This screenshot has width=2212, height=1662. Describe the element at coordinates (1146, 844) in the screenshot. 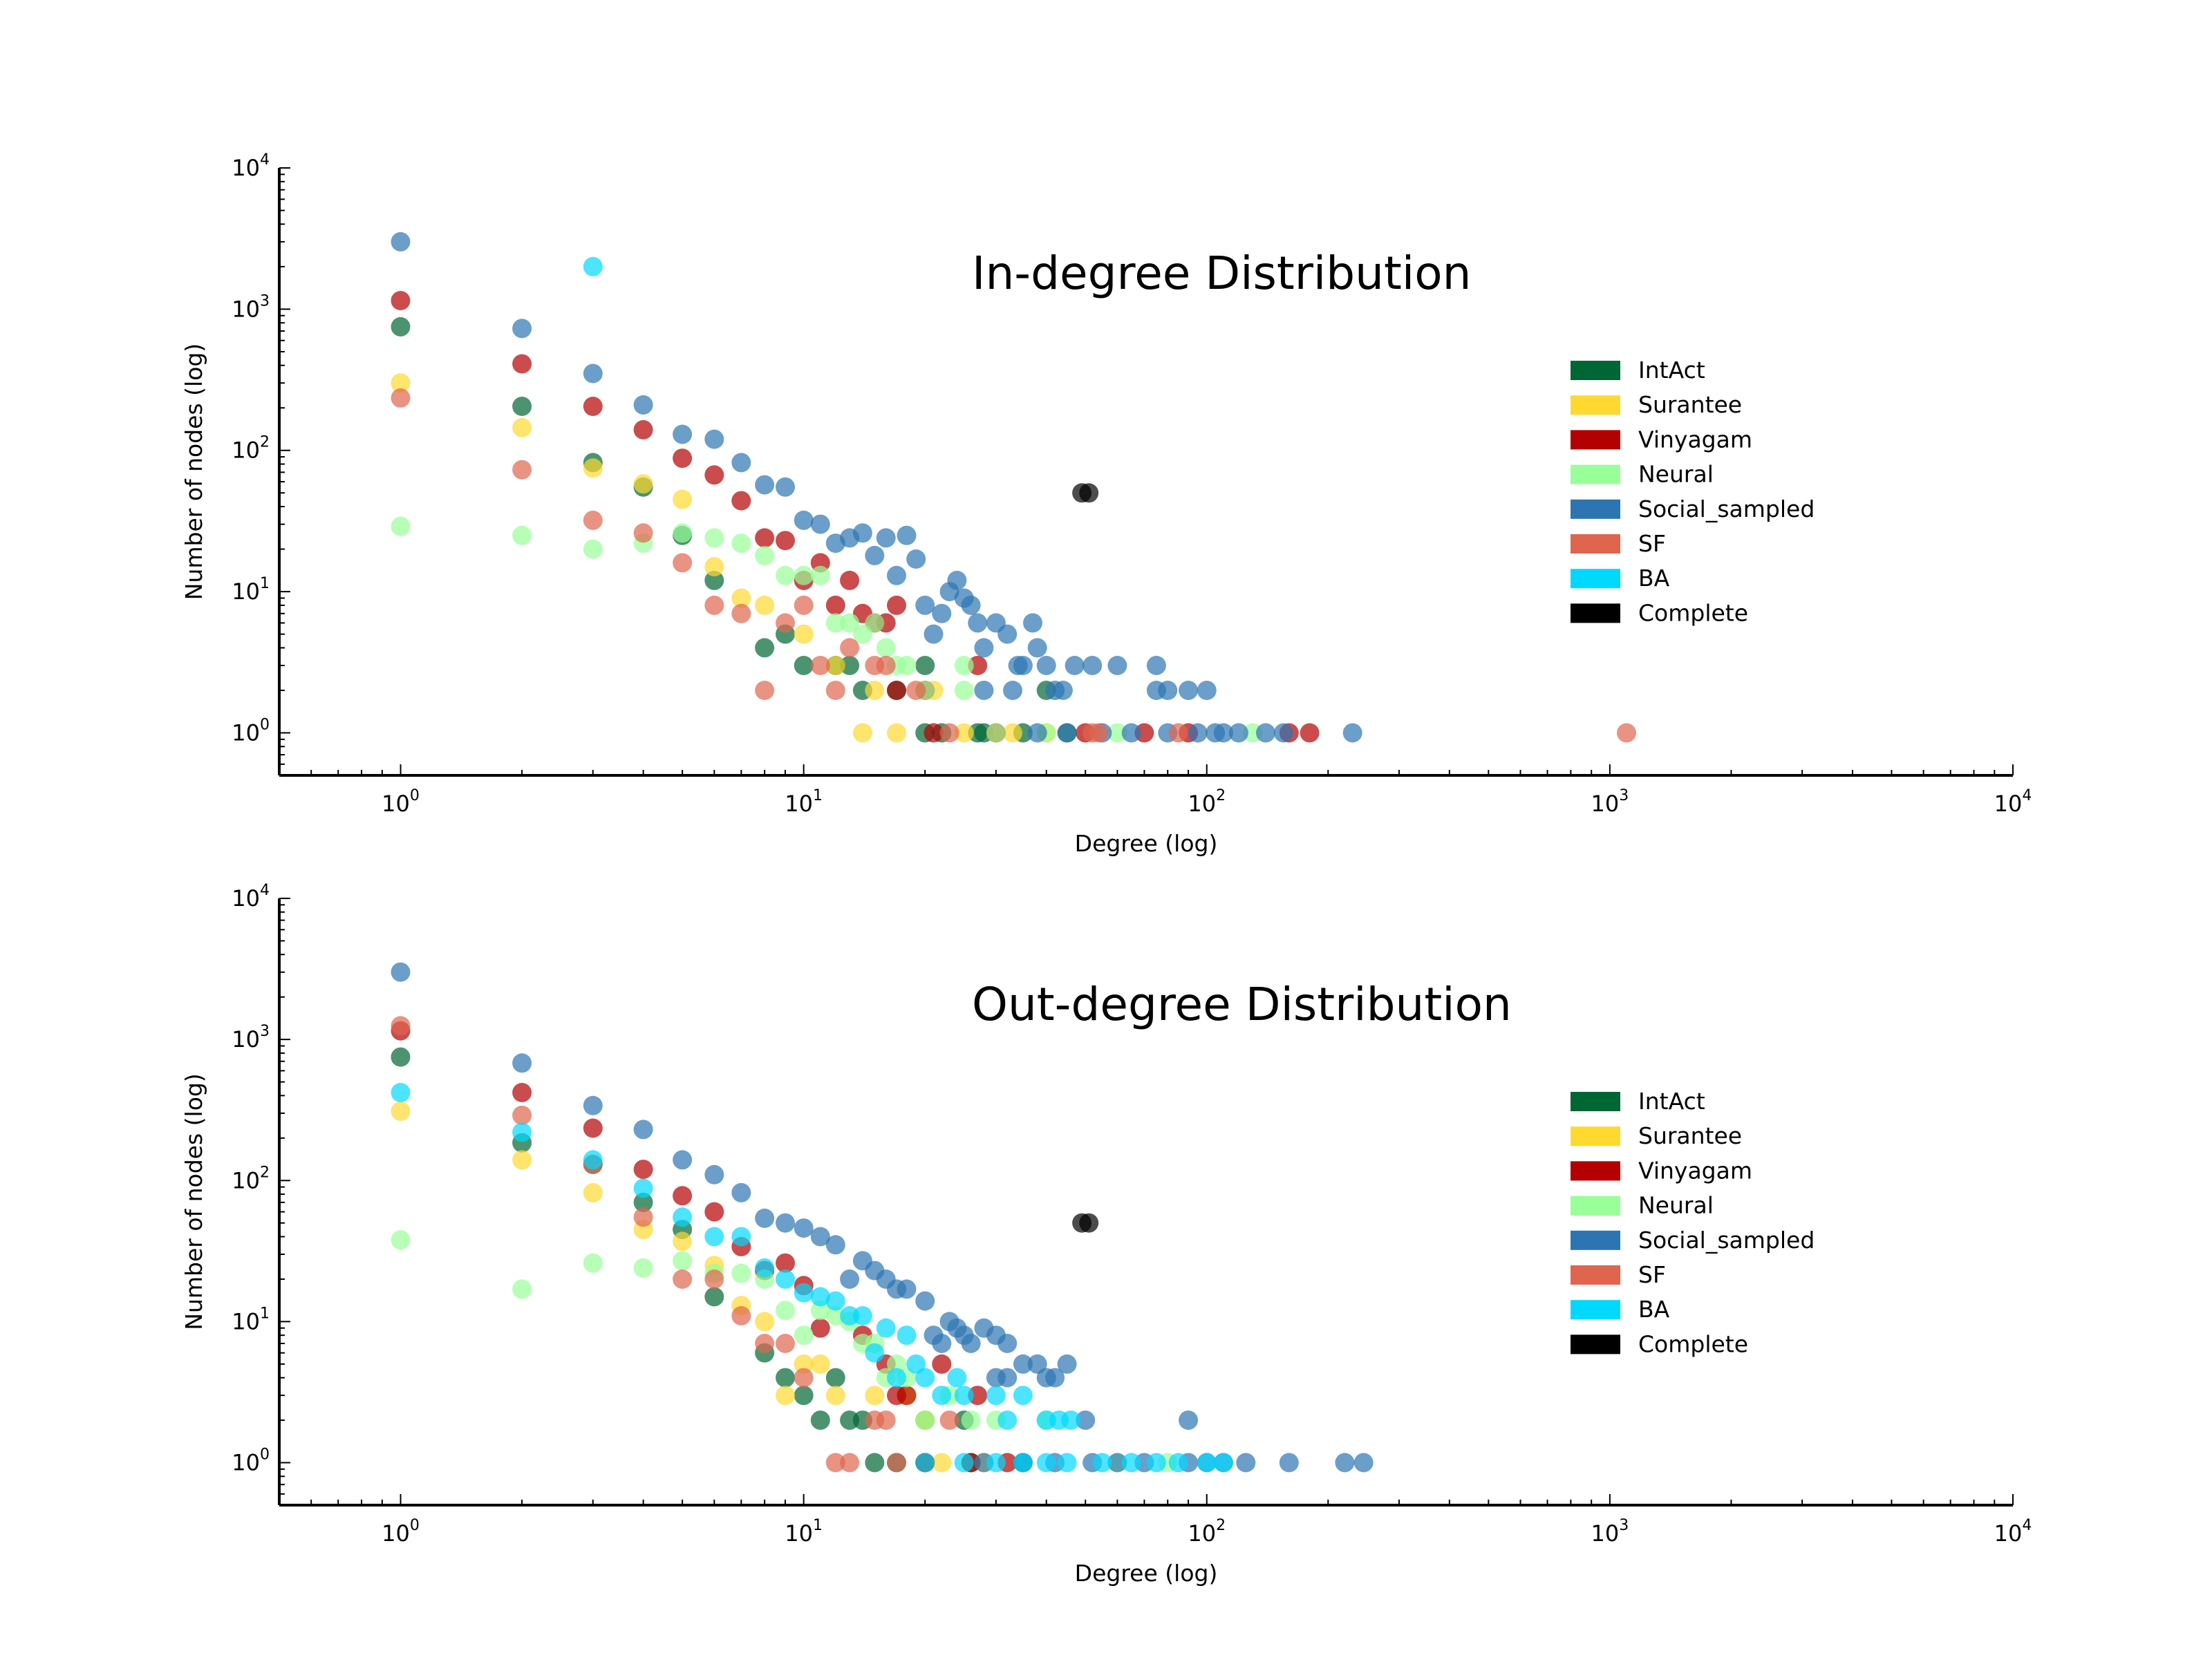

I see `x-axis-label: Degree (log)` at that location.